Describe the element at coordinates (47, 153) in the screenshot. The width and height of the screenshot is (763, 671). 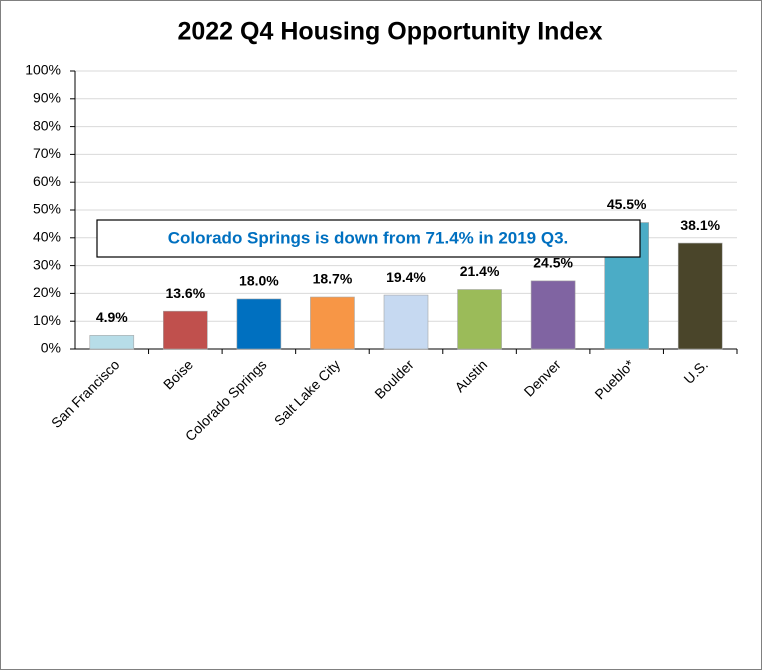
I see `y-tick-label: 70%` at that location.